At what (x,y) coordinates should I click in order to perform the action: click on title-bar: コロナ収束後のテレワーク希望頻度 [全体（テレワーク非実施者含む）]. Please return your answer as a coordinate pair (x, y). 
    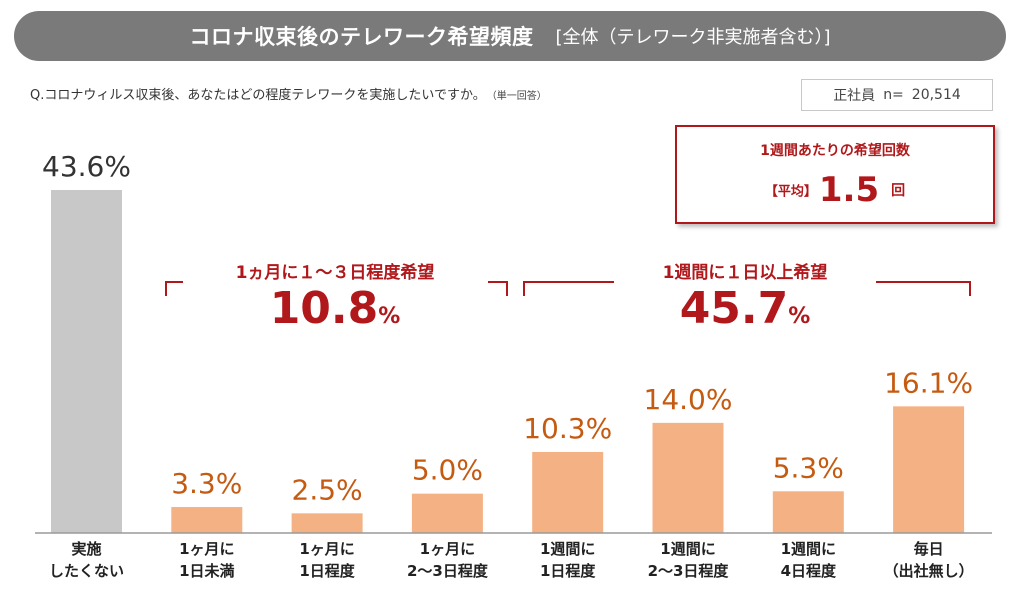
    Looking at the image, I should click on (510, 36).